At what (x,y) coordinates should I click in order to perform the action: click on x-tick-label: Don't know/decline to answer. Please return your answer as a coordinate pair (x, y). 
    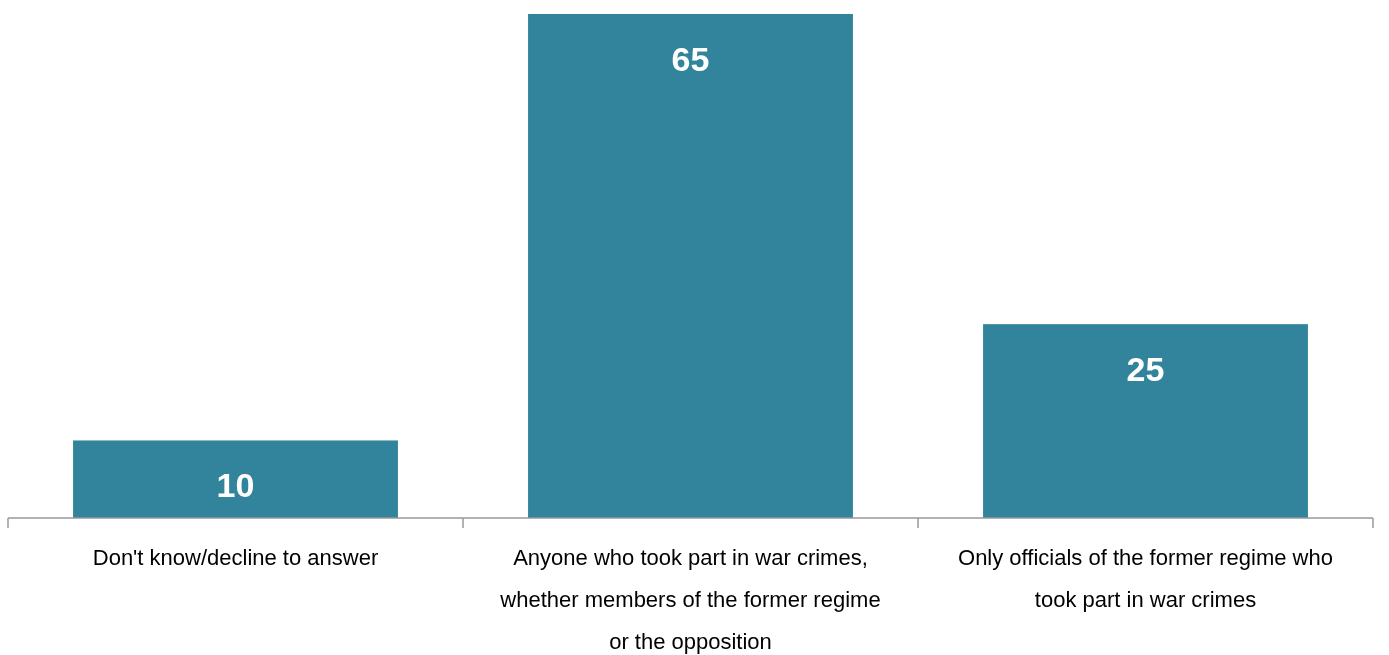
    Looking at the image, I should click on (235, 557).